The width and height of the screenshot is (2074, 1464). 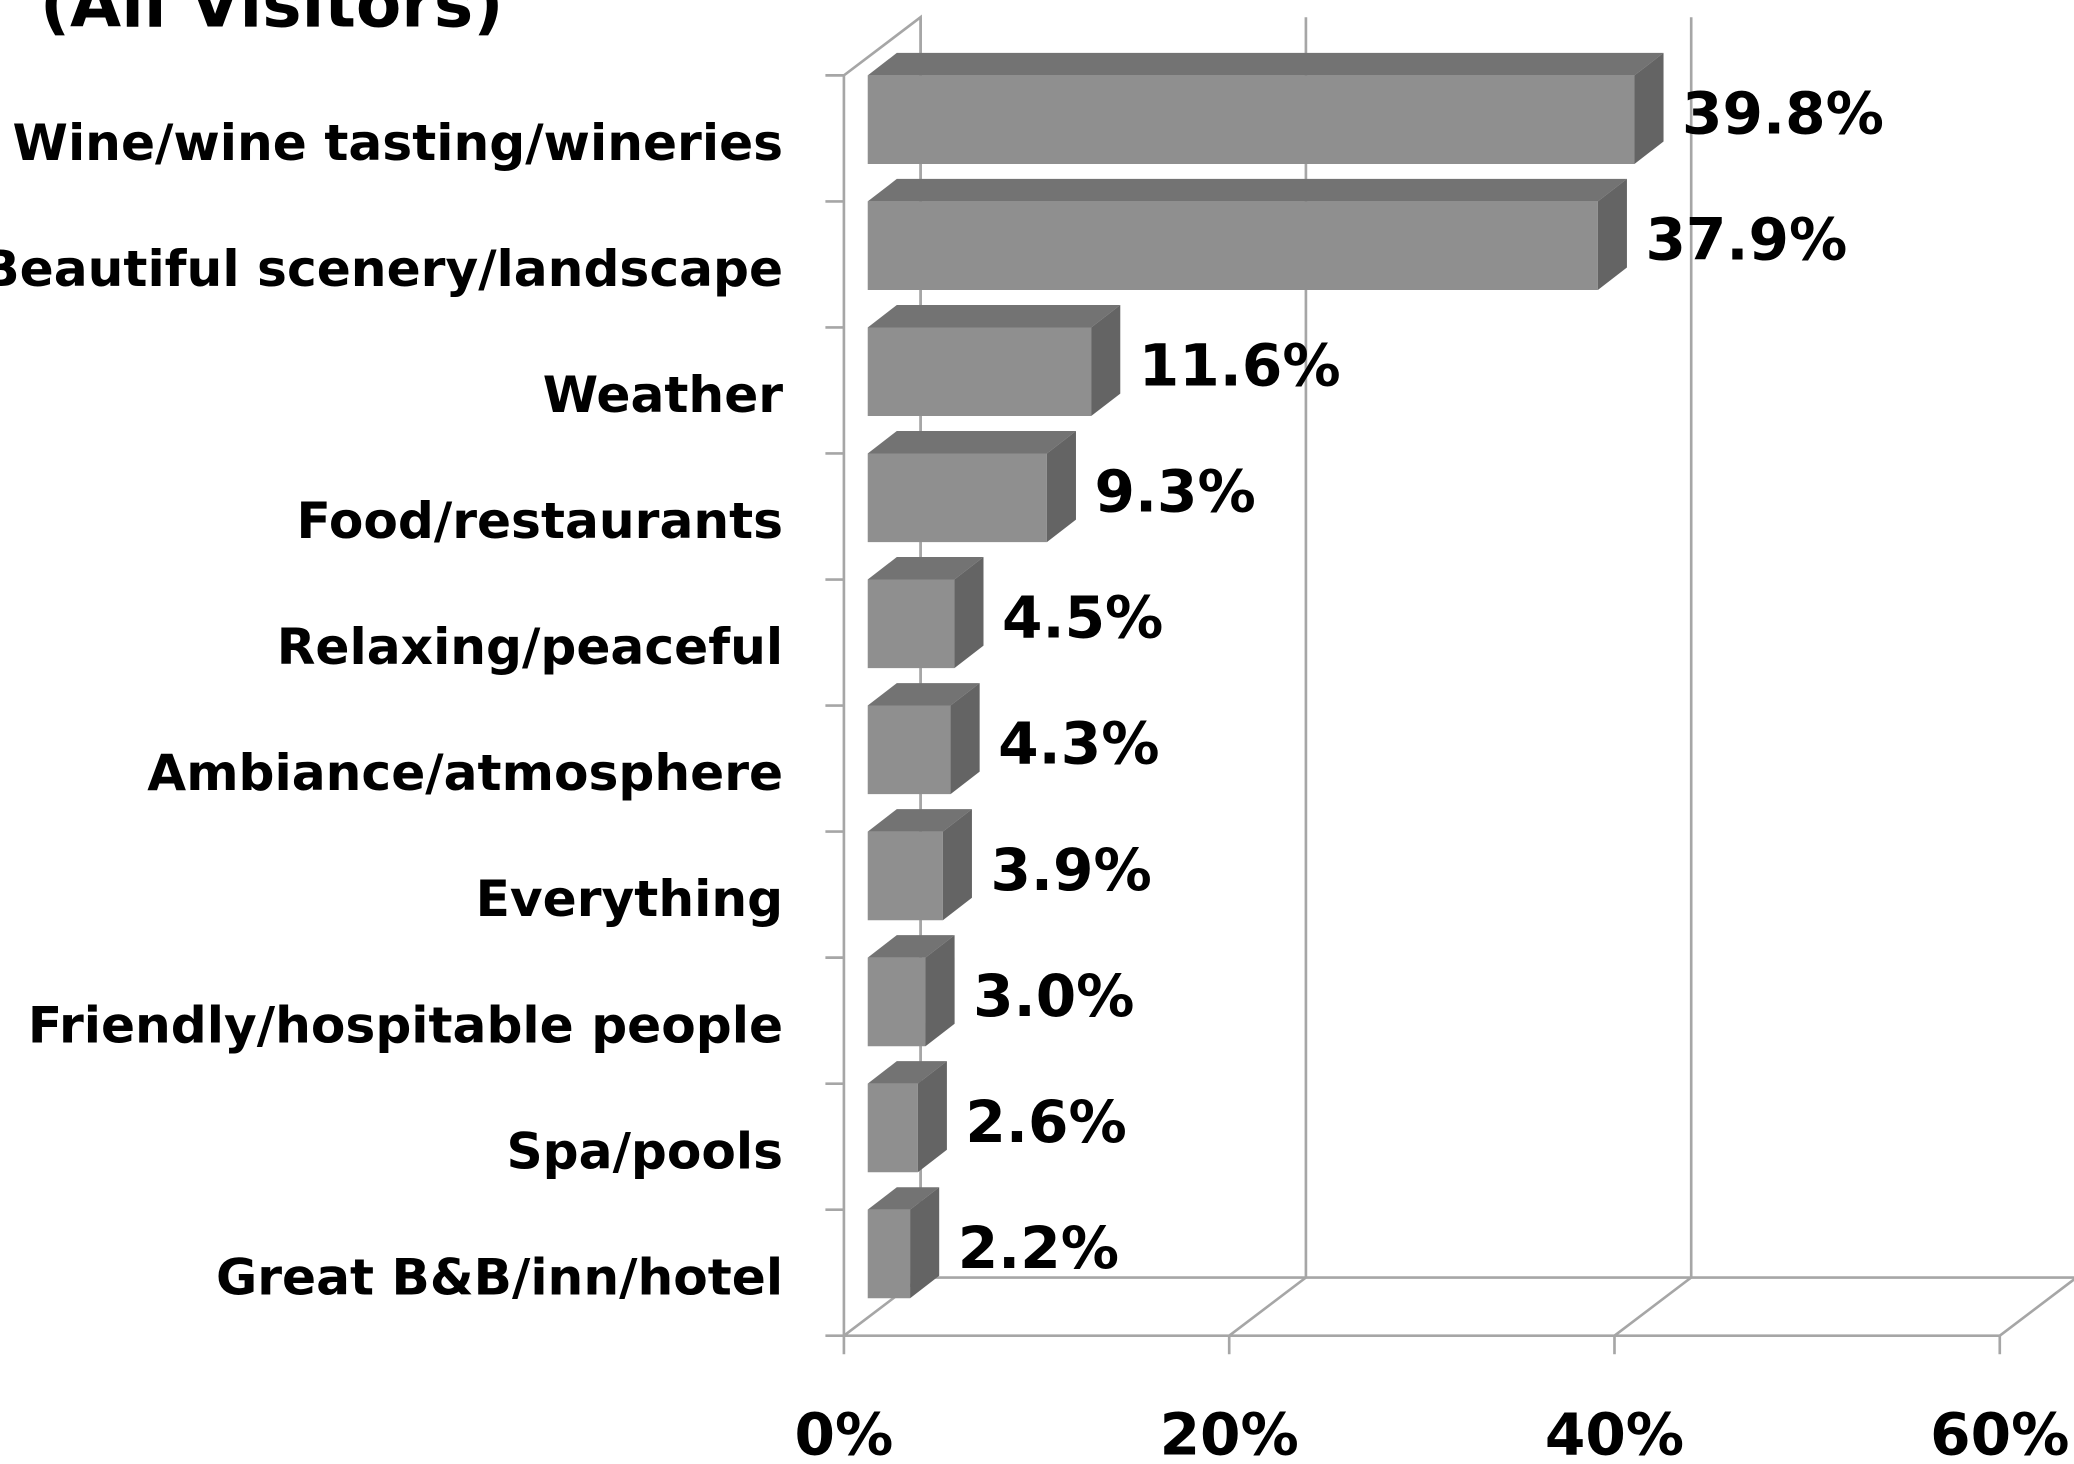 What do you see at coordinates (405, 1024) in the screenshot?
I see `y-tick-label: Friendly/hospitable people` at bounding box center [405, 1024].